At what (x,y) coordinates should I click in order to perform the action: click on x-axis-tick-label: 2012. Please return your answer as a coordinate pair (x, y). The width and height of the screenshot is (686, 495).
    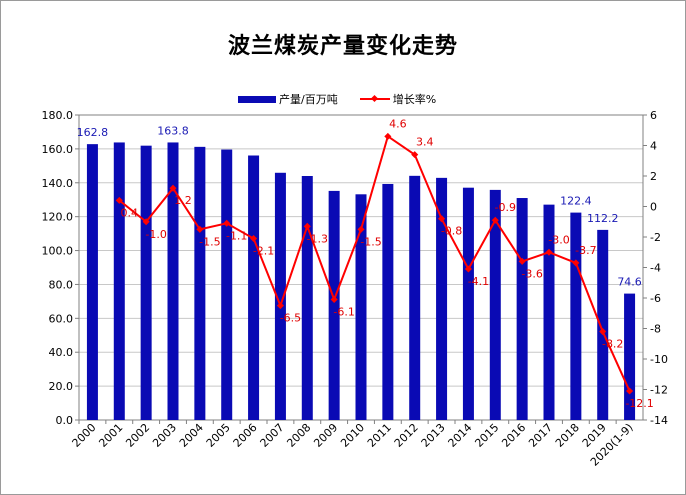
    Looking at the image, I should click on (406, 435).